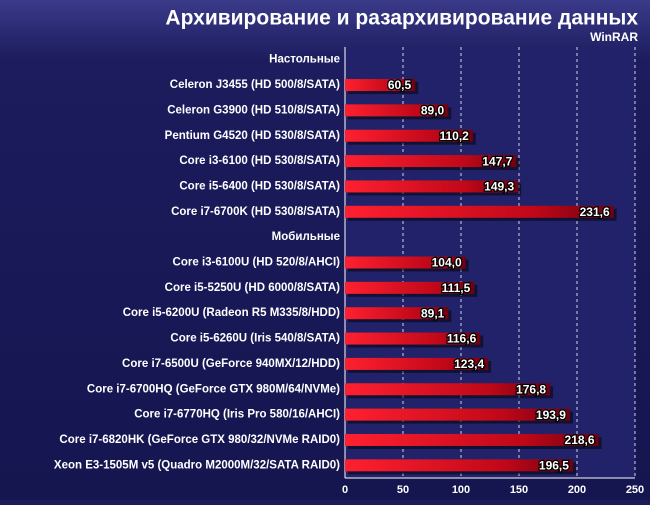 The image size is (650, 505). What do you see at coordinates (257, 263) in the screenshot?
I see `y-tick-label: Core i3-6100U (HD 520/8/AHCI)` at bounding box center [257, 263].